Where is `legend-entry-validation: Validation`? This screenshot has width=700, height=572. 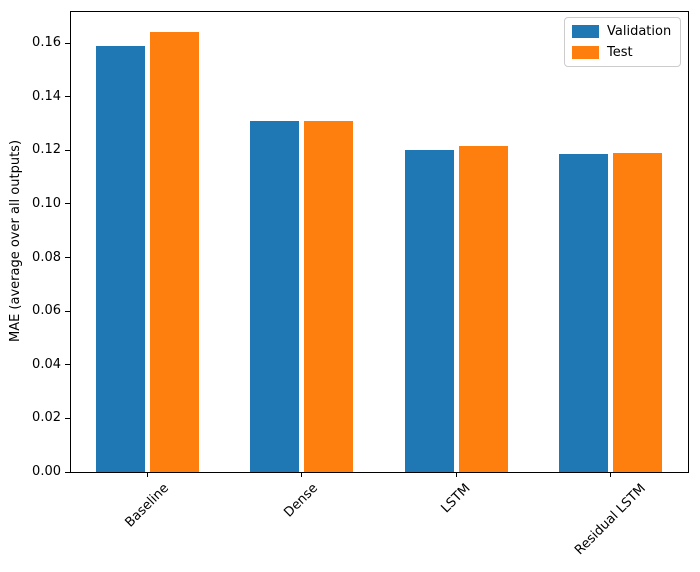
legend-entry-validation: Validation is located at coordinates (621, 31).